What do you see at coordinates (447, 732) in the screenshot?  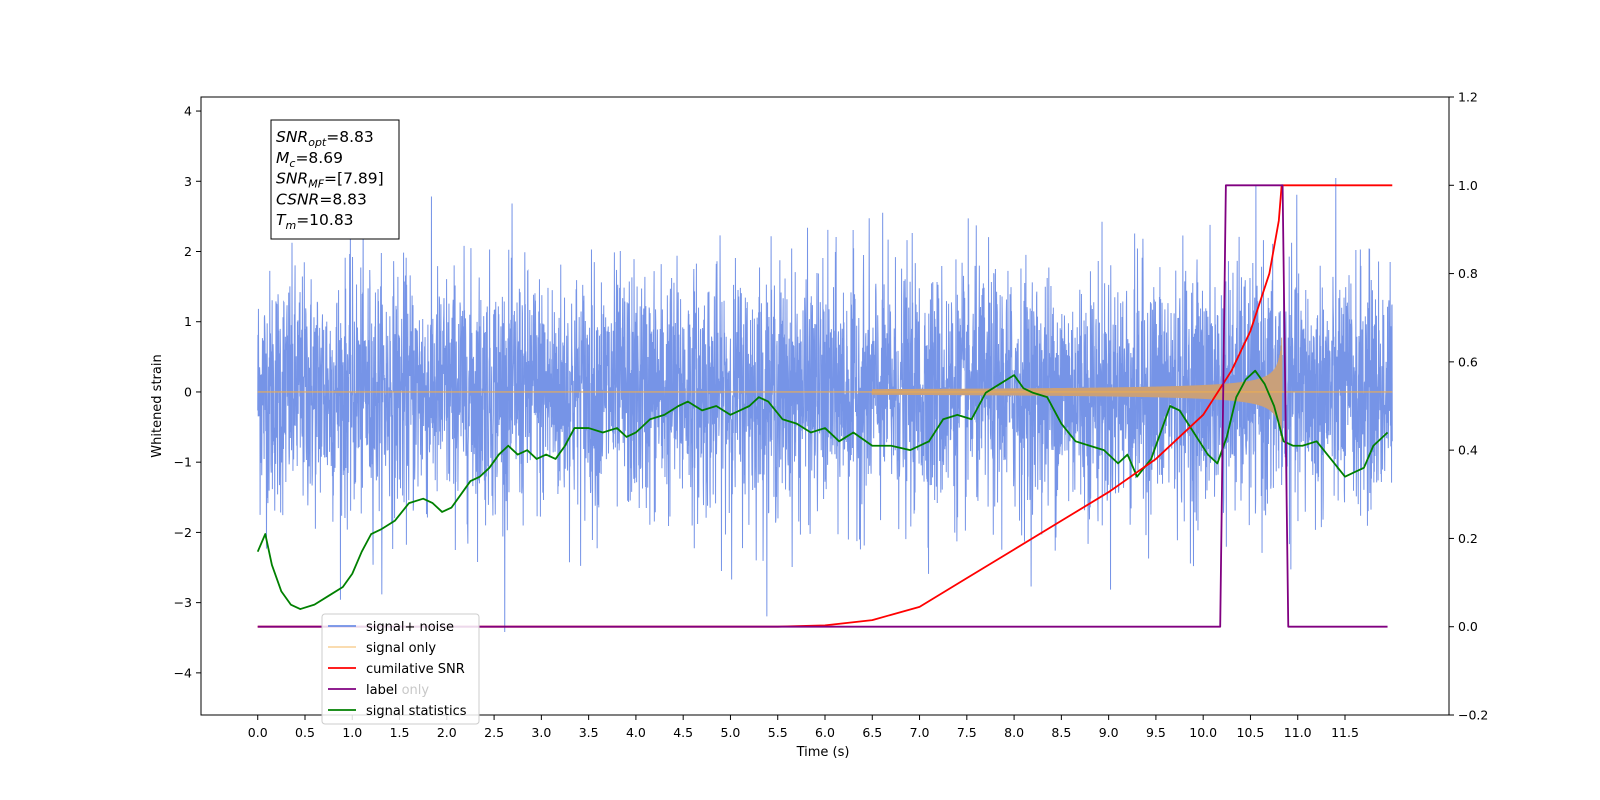 I see `x-tick-label: 2.0` at bounding box center [447, 732].